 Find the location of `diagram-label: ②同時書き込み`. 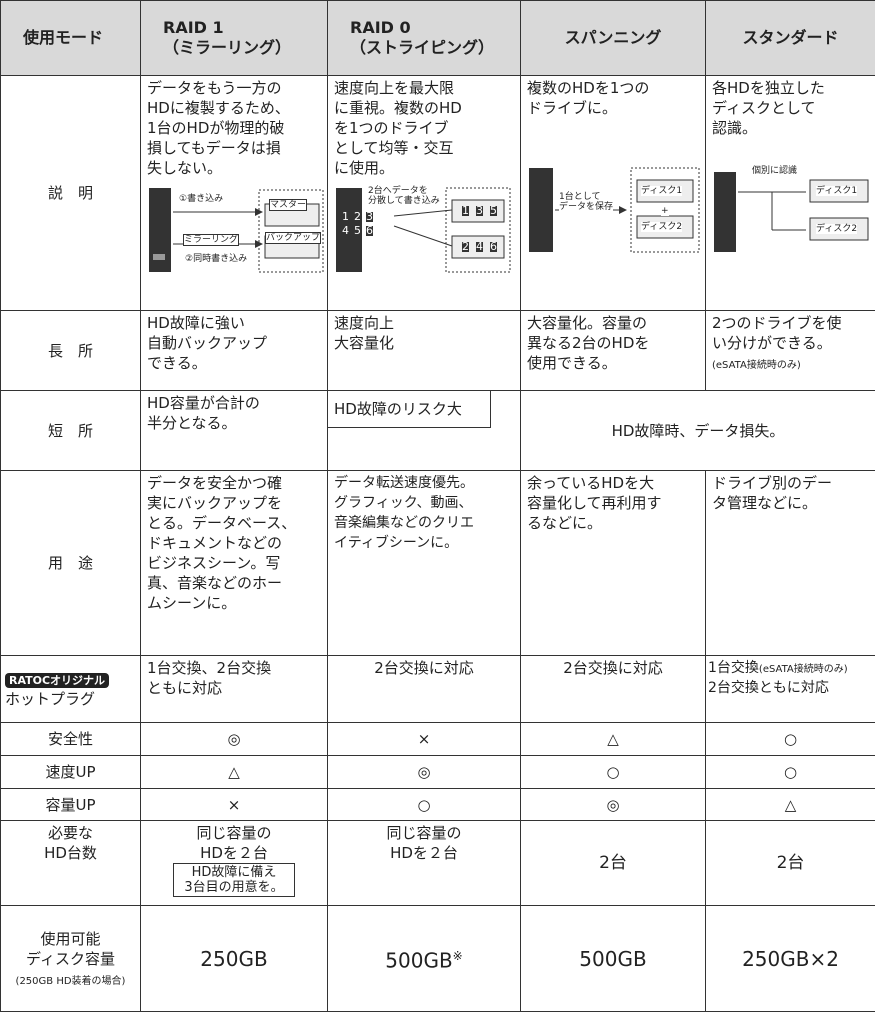

diagram-label: ②同時書き込み is located at coordinates (216, 259).